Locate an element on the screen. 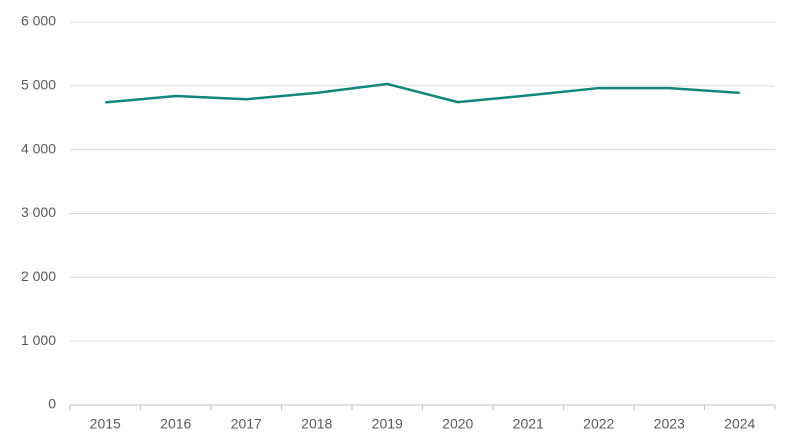 This screenshot has width=797, height=448. y-tick-label: 3 000 is located at coordinates (38, 212).